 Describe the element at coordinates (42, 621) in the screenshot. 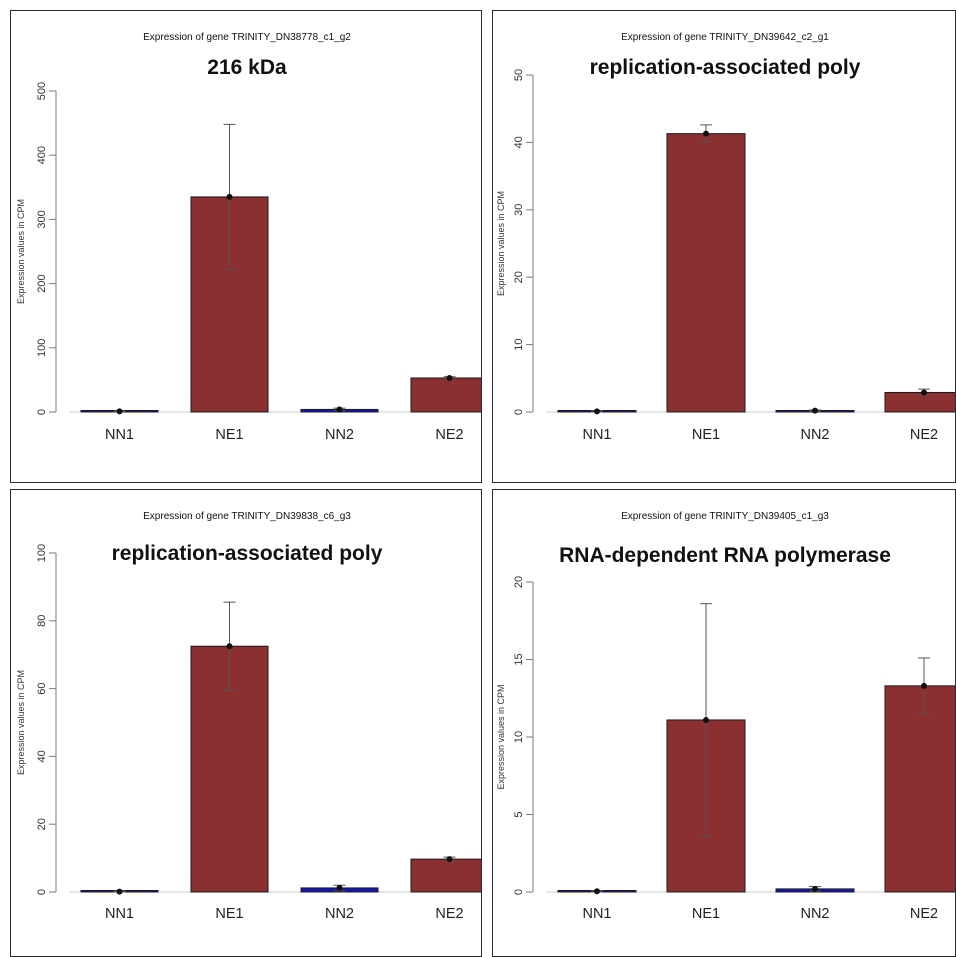

I see `y-tick-label: 80` at that location.